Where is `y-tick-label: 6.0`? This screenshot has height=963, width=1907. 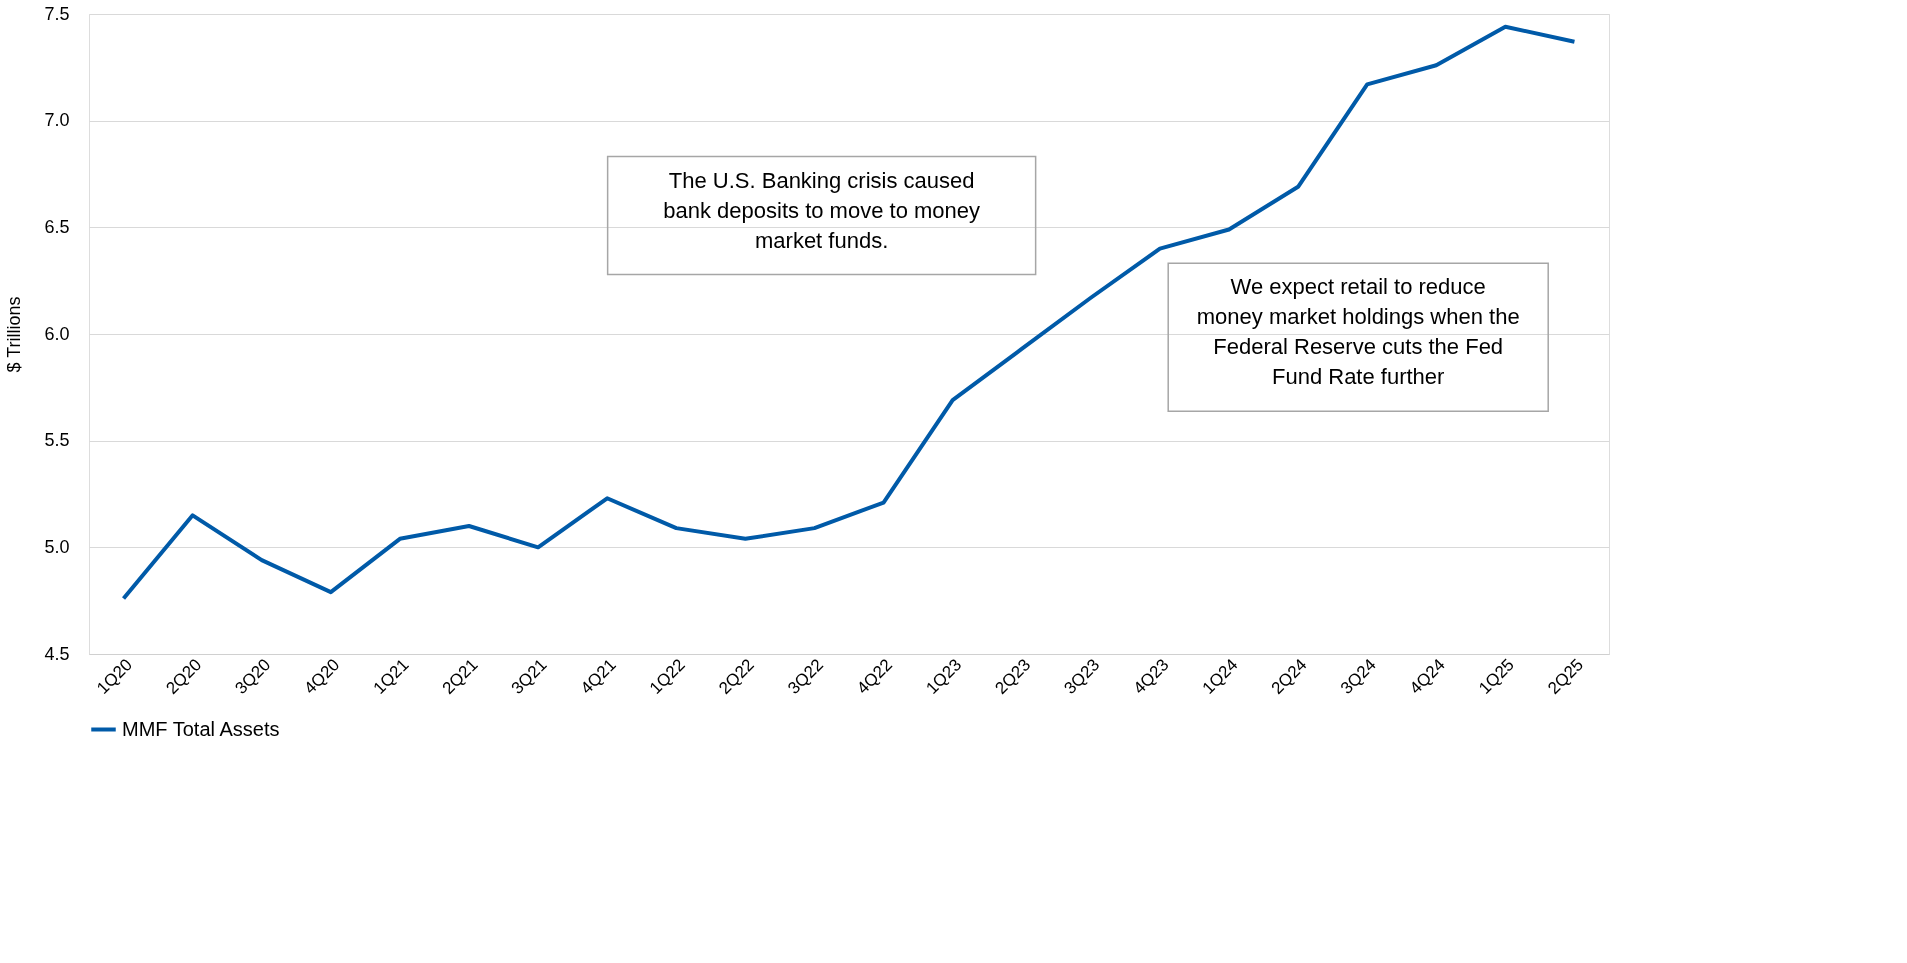 y-tick-label: 6.0 is located at coordinates (57, 333).